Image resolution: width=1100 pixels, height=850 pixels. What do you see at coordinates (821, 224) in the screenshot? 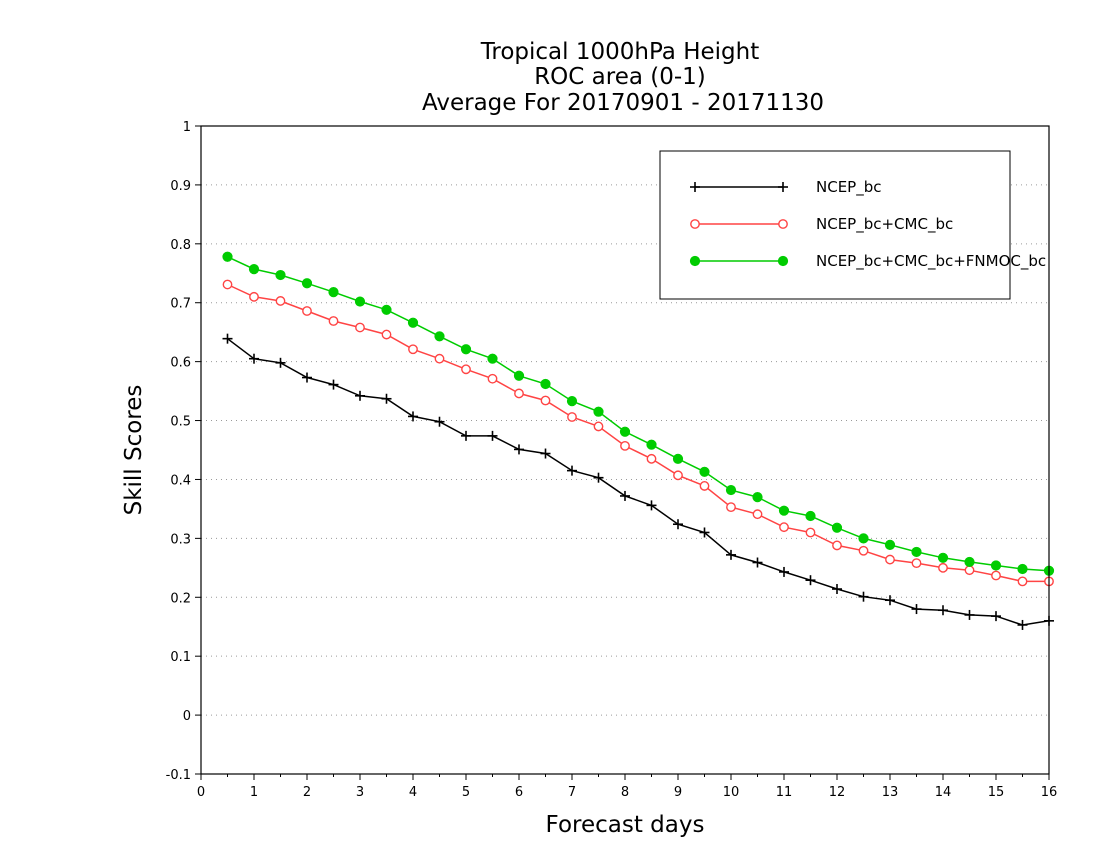
I see `legend-item: NCEP_bc+CMC_bc` at bounding box center [821, 224].